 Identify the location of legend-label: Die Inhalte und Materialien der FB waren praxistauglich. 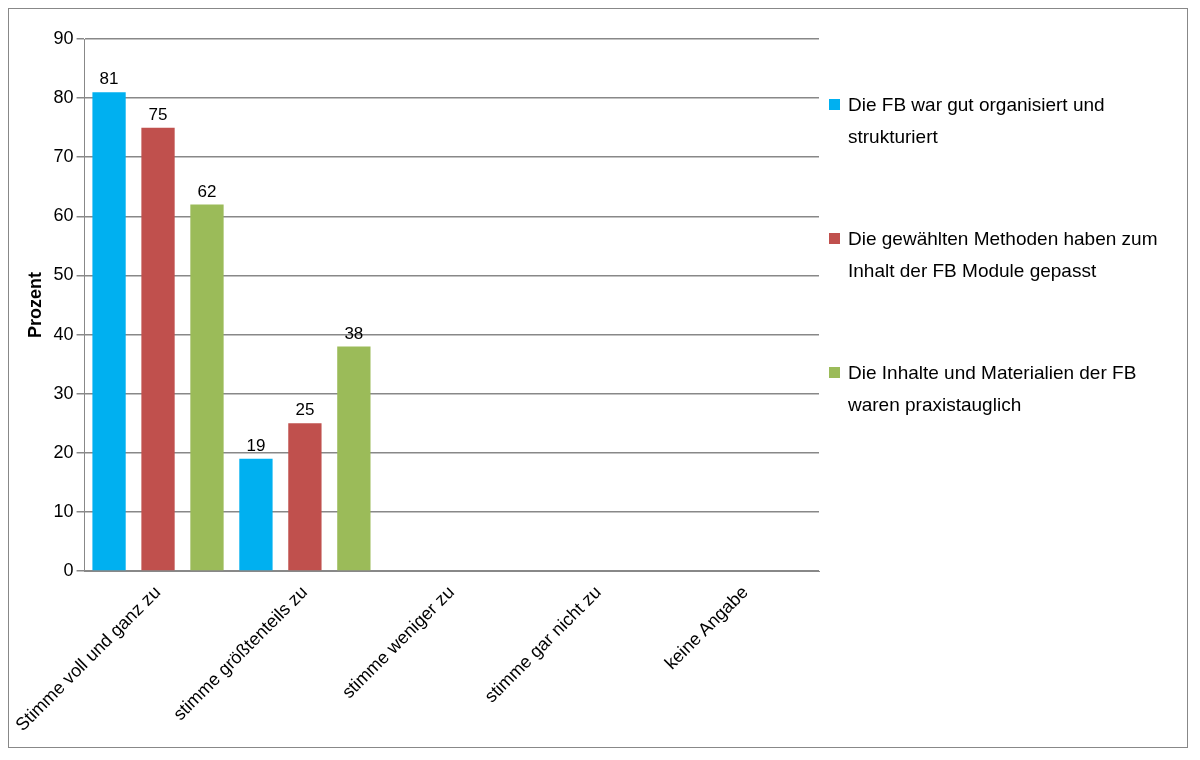
(993, 389).